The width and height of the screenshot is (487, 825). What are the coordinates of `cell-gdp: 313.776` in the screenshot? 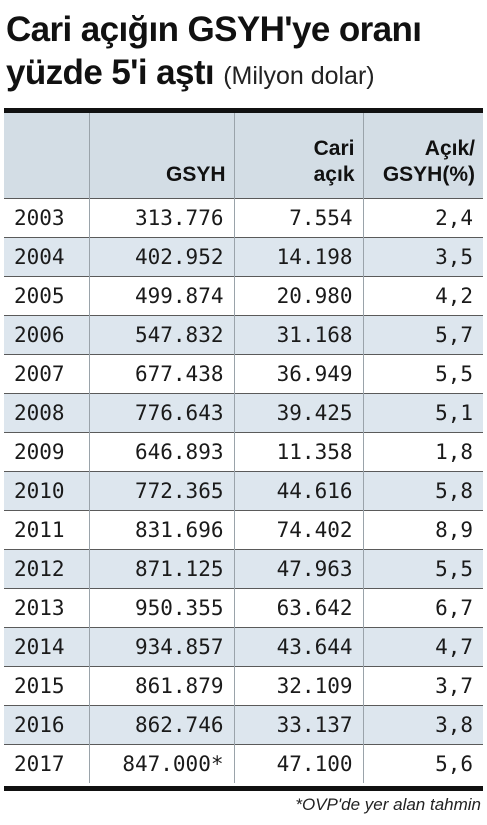 It's located at (161, 218).